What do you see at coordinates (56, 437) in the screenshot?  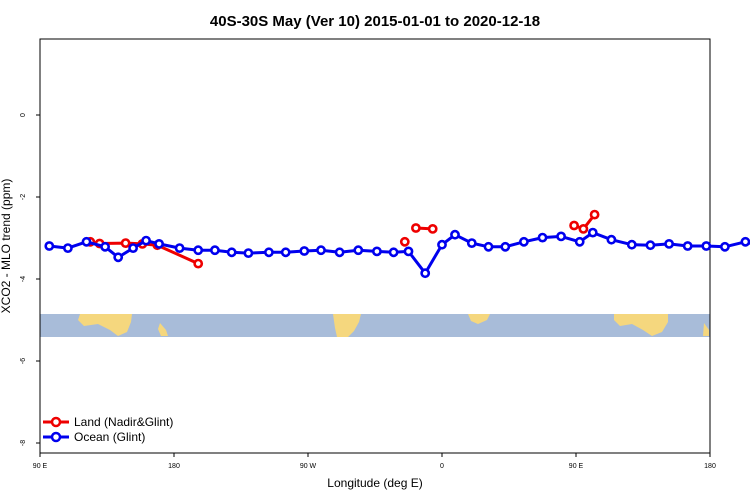 I see `legend-ocean-marker` at bounding box center [56, 437].